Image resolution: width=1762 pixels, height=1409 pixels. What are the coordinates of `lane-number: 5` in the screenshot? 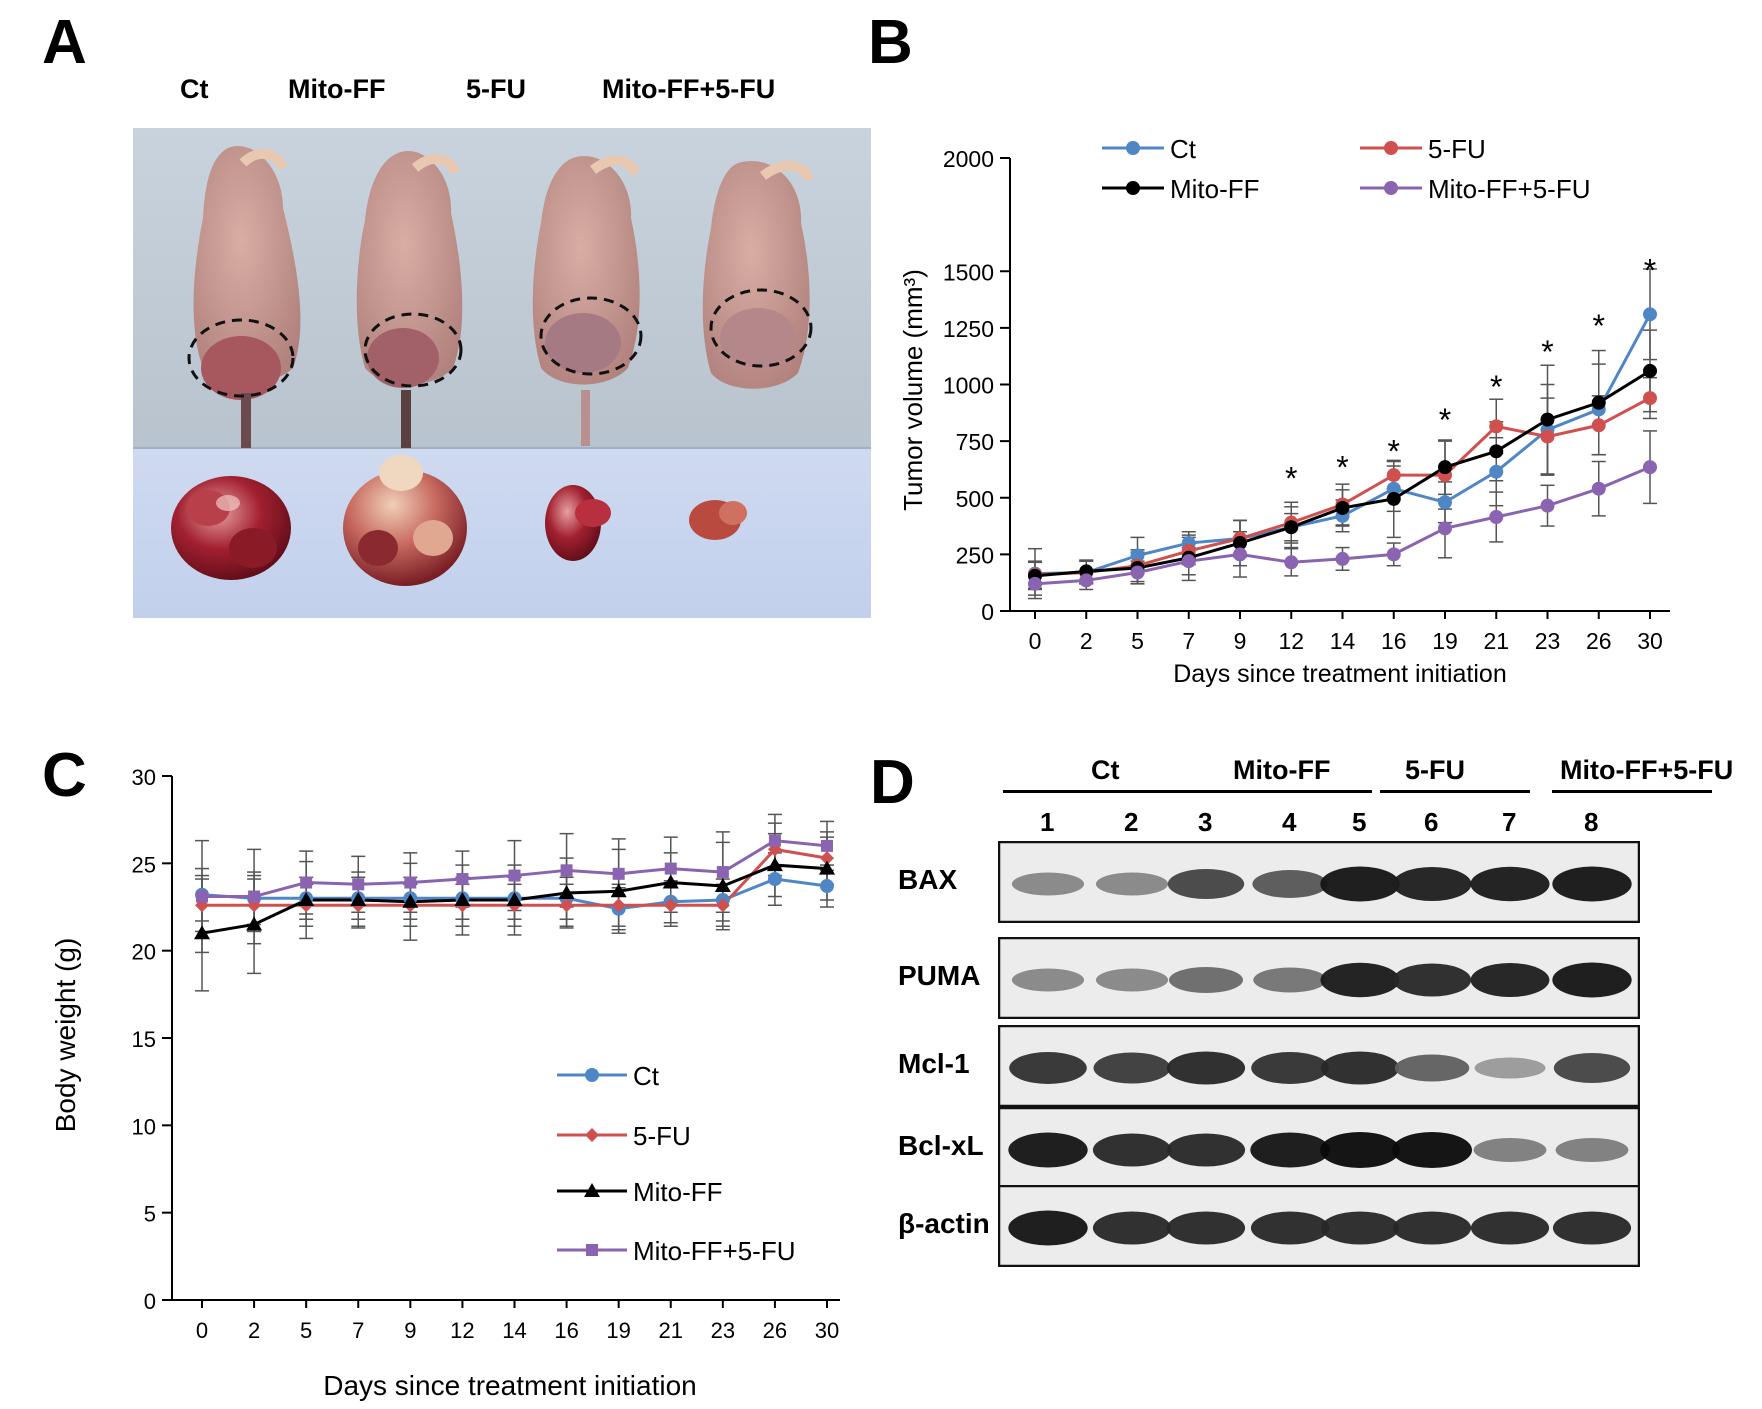 It's located at (1359, 822).